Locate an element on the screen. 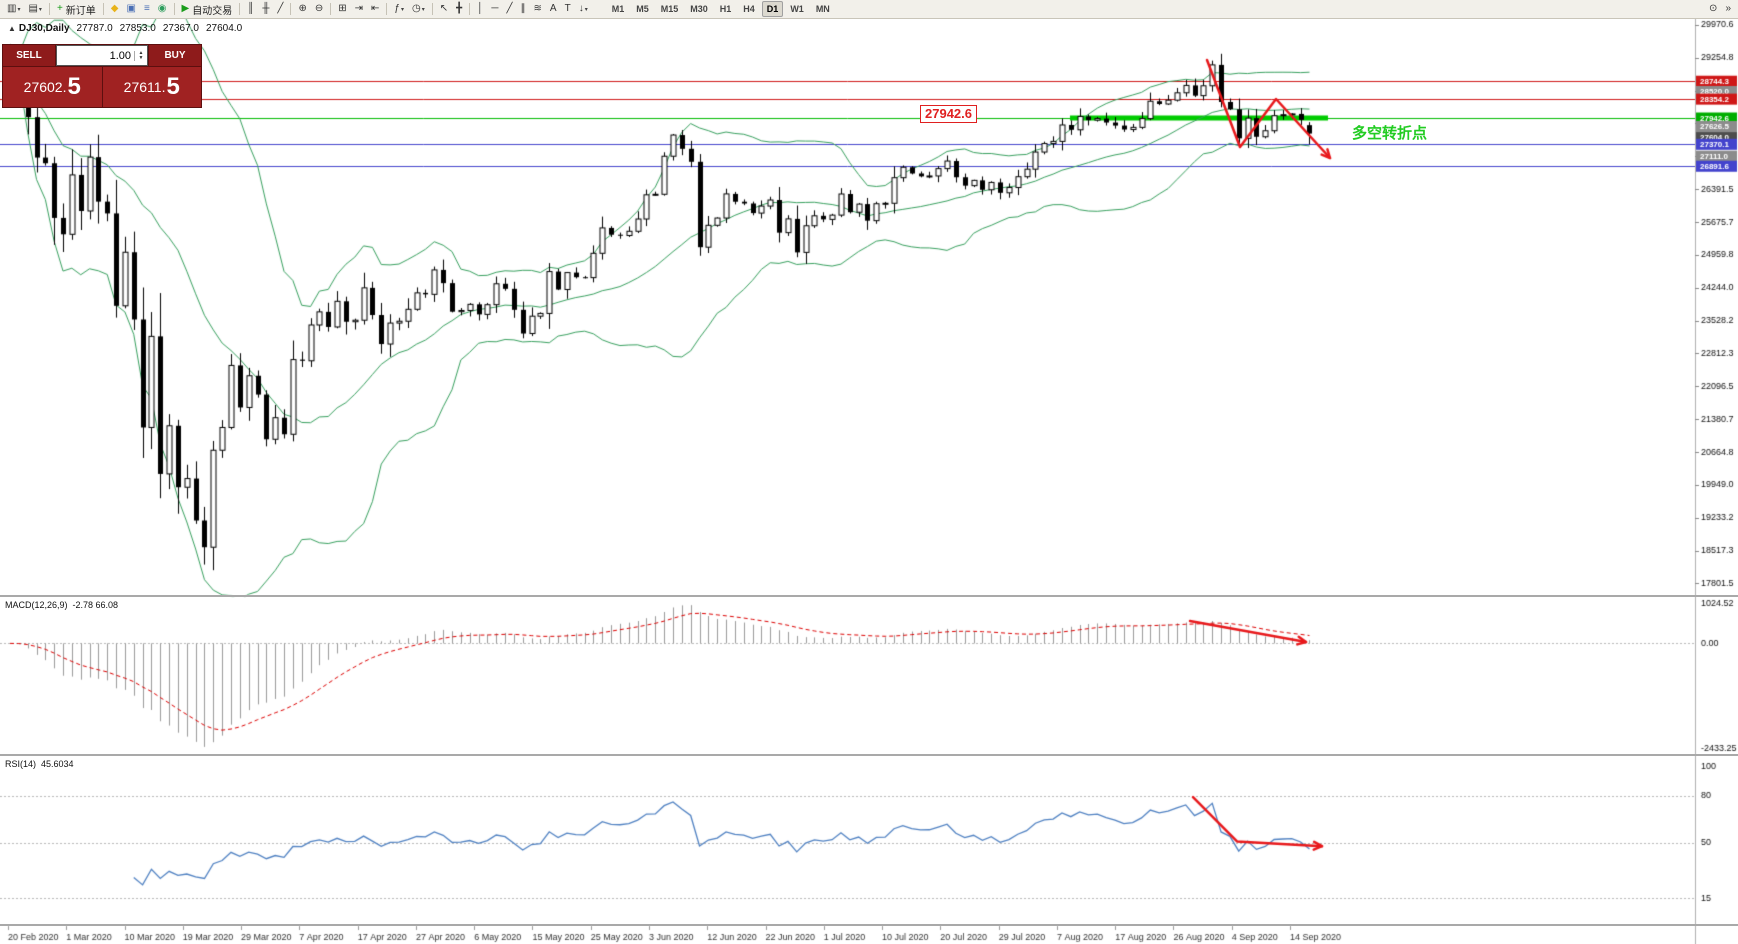 The image size is (1738, 944). sell-price-big-digit: 5 is located at coordinates (74, 86).